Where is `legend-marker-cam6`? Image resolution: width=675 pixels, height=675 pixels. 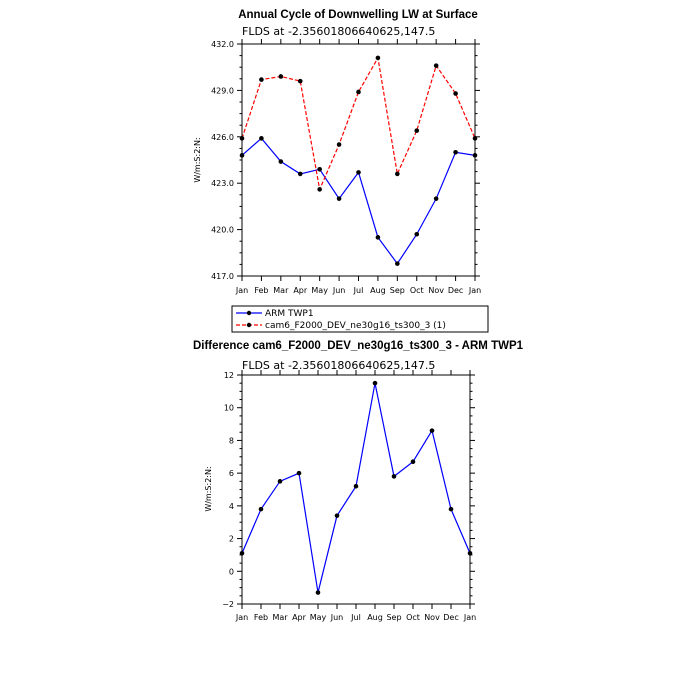 legend-marker-cam6 is located at coordinates (249, 325).